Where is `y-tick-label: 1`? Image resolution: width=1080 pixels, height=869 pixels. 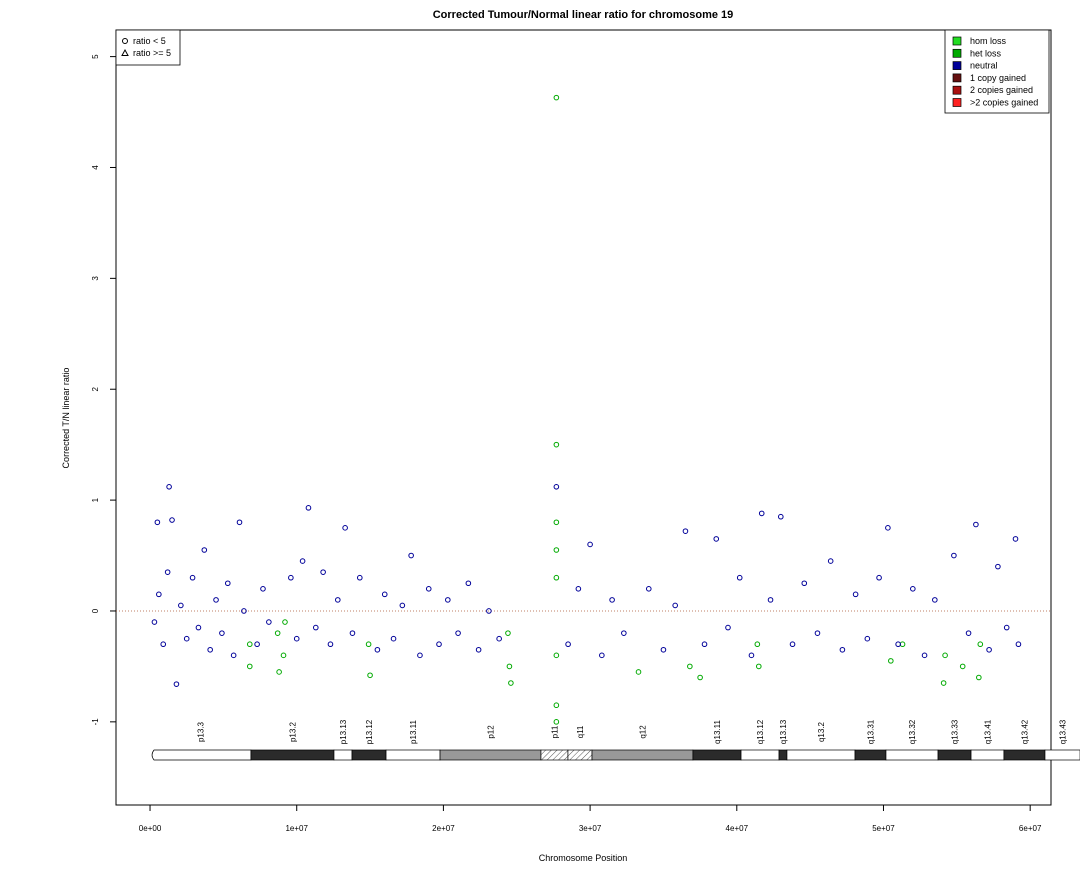 y-tick-label: 1 is located at coordinates (95, 499).